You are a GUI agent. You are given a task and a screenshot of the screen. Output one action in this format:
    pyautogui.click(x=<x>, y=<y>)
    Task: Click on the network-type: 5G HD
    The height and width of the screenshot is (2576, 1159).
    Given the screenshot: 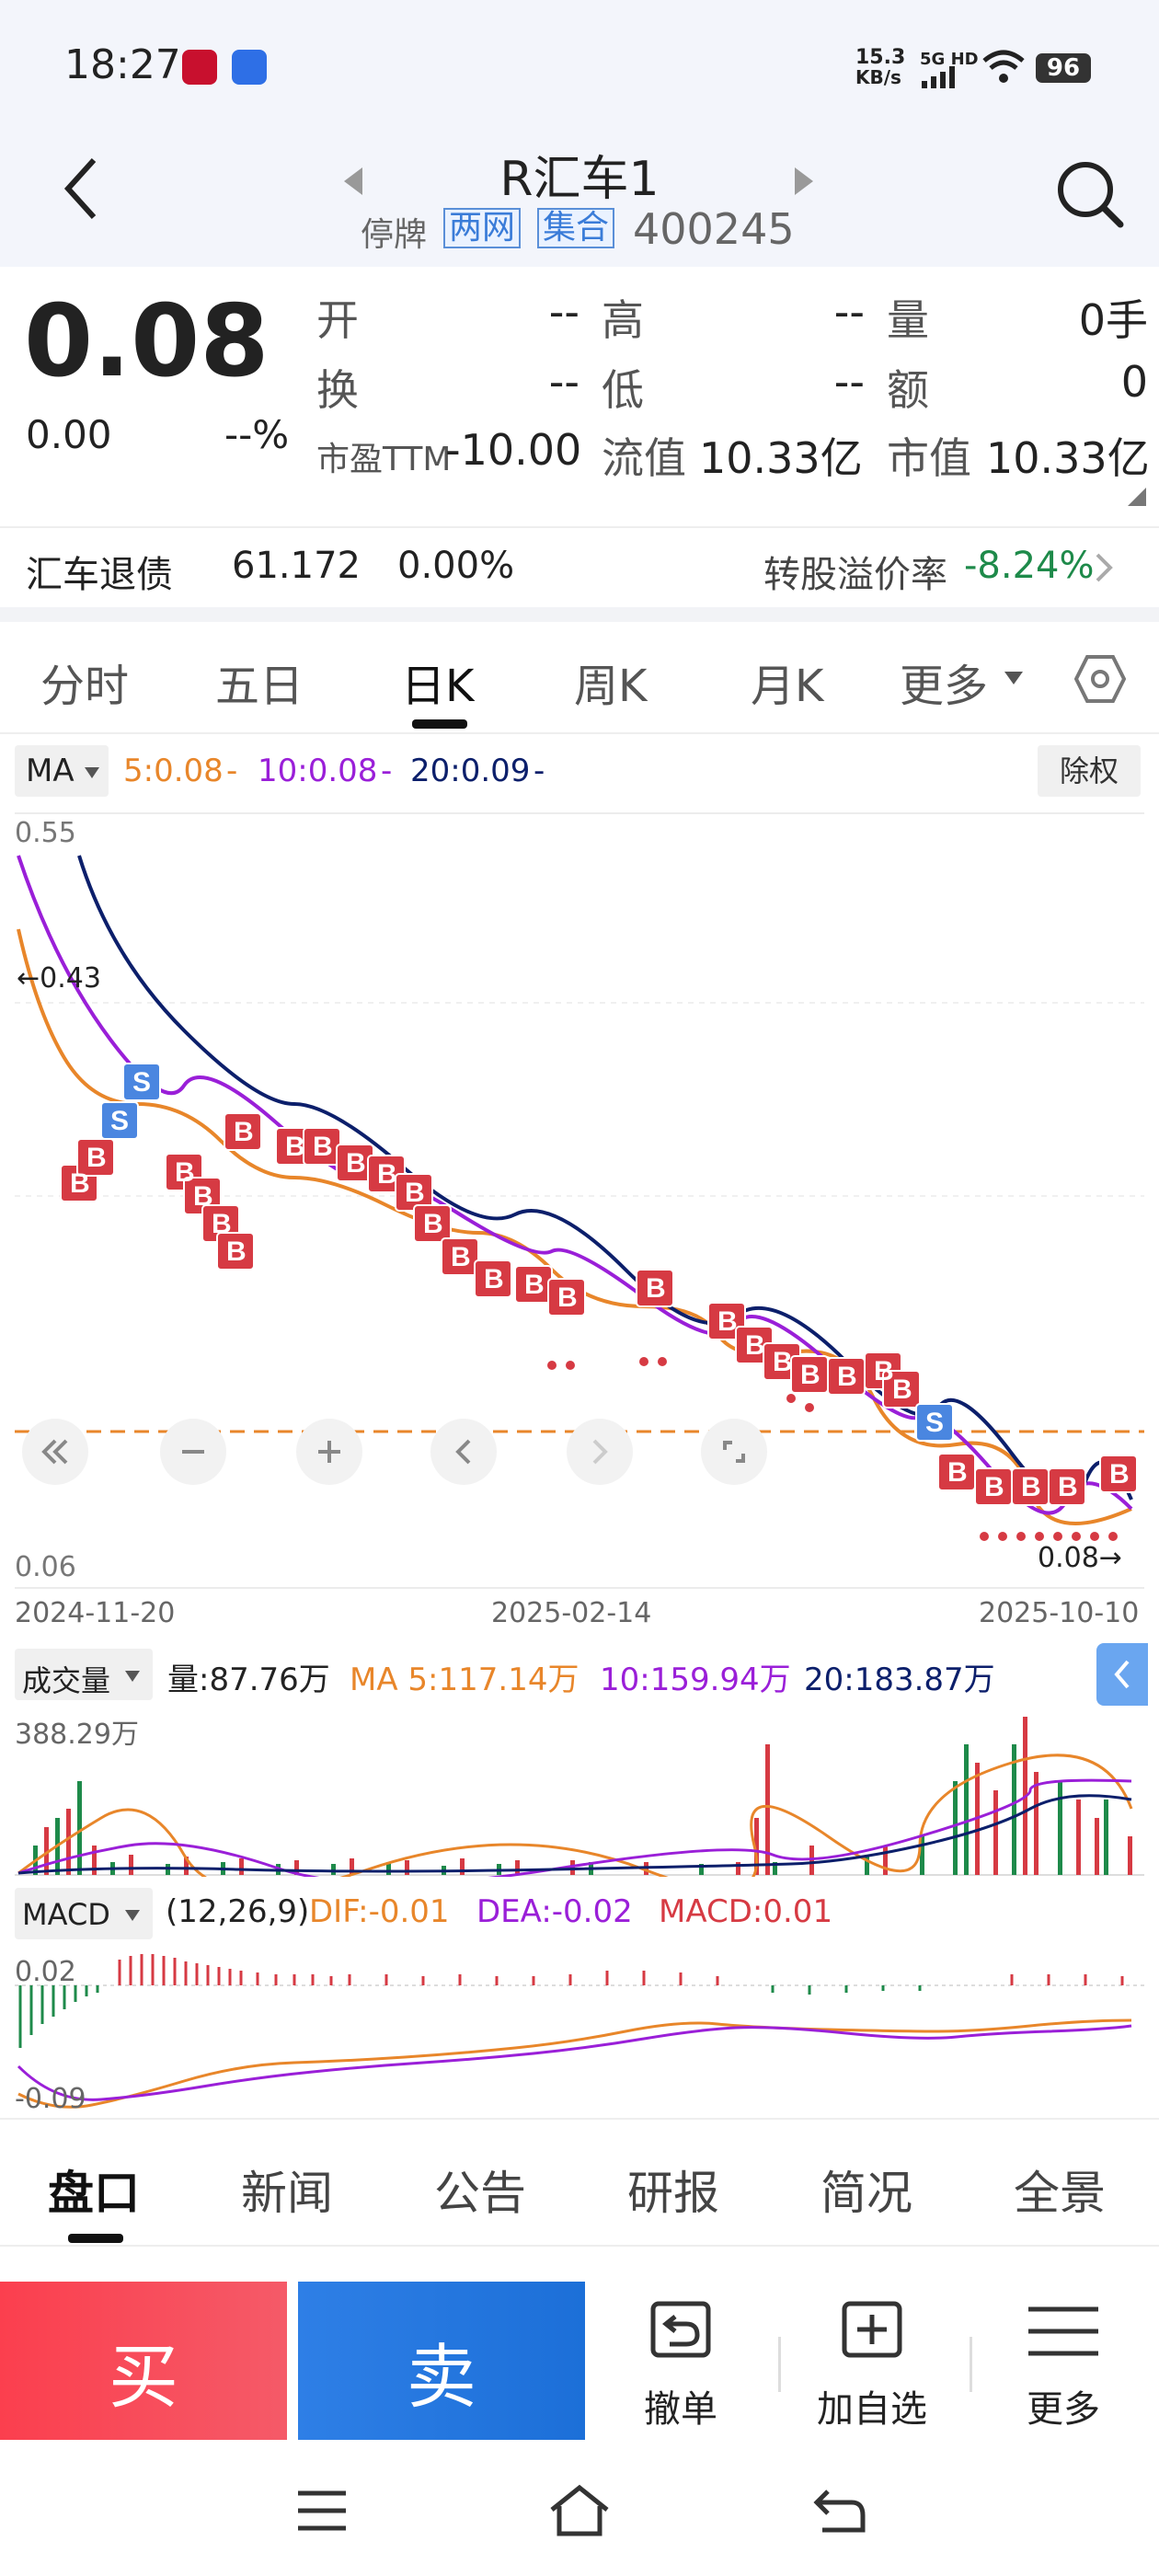 What is the action you would take?
    pyautogui.click(x=949, y=59)
    